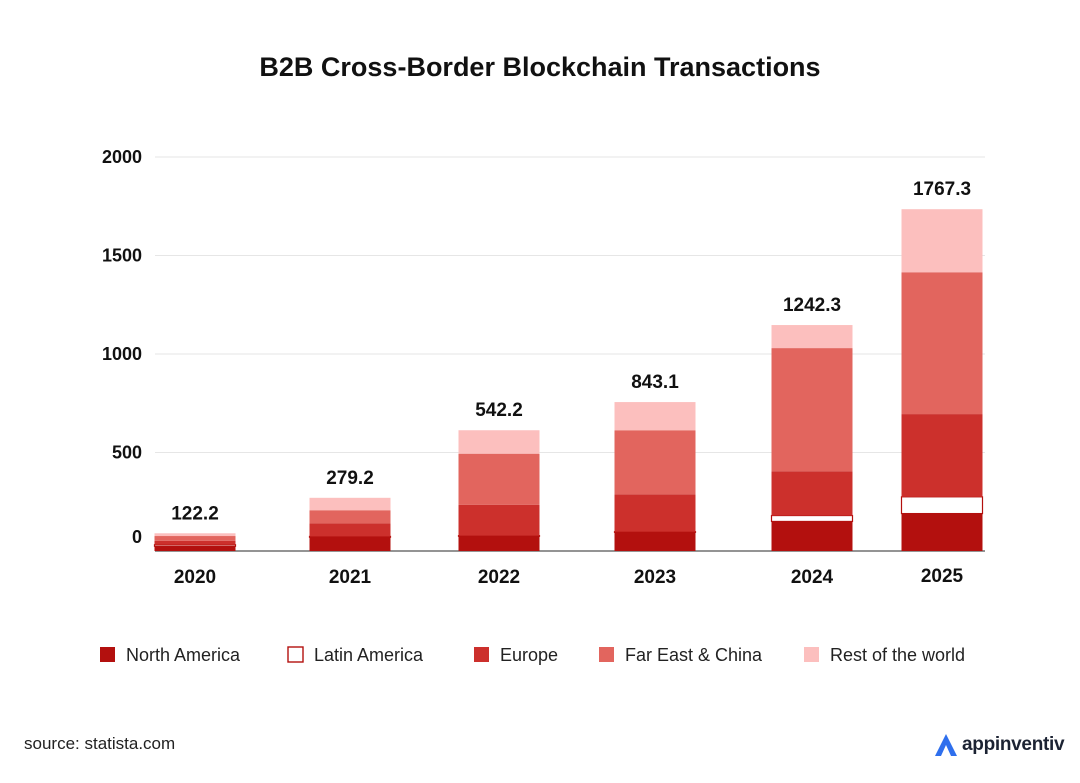  Describe the element at coordinates (942, 576) in the screenshot. I see `x-tick-label: 2025` at that location.